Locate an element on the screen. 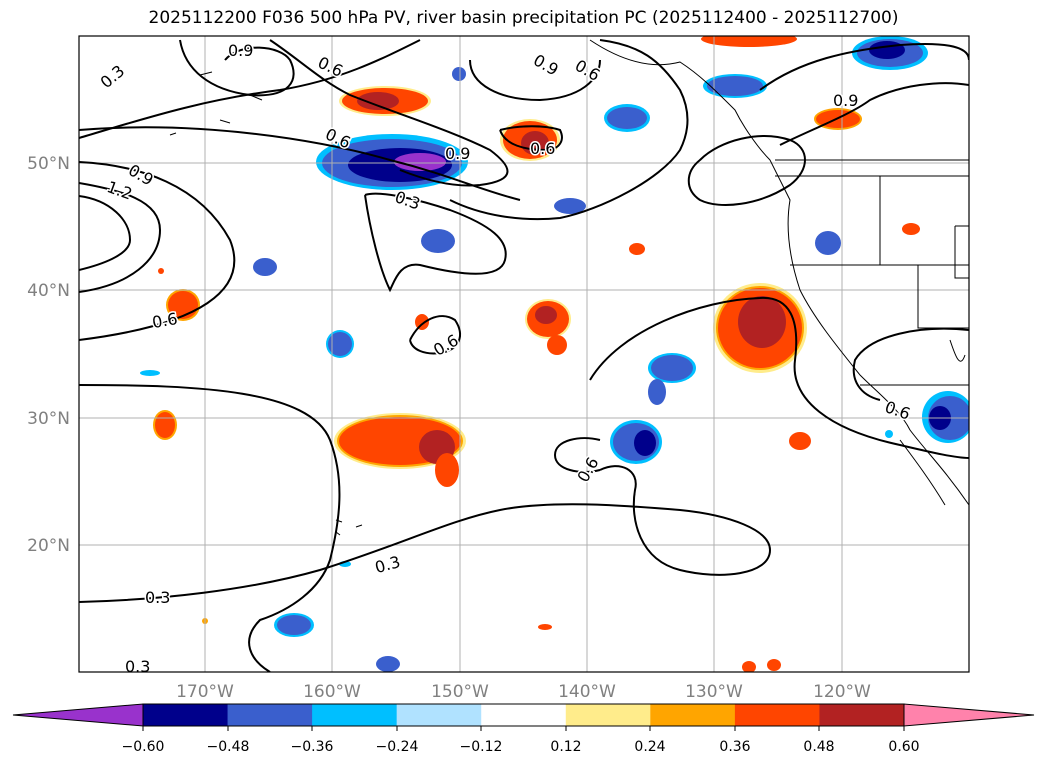 The height and width of the screenshot is (765, 1047). colorbar-extend-left is located at coordinates (78, 715).